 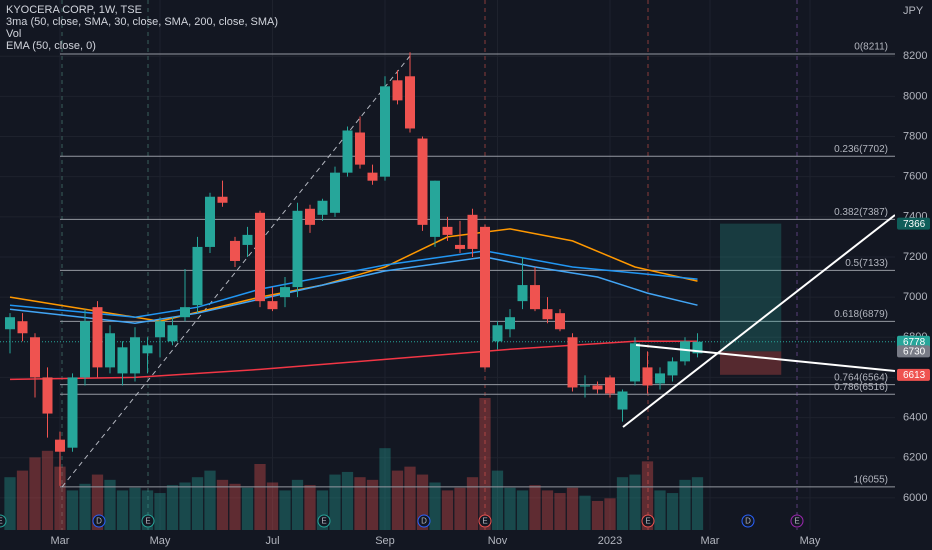 I want to click on y-tick-label: 7000, so click(x=915, y=297).